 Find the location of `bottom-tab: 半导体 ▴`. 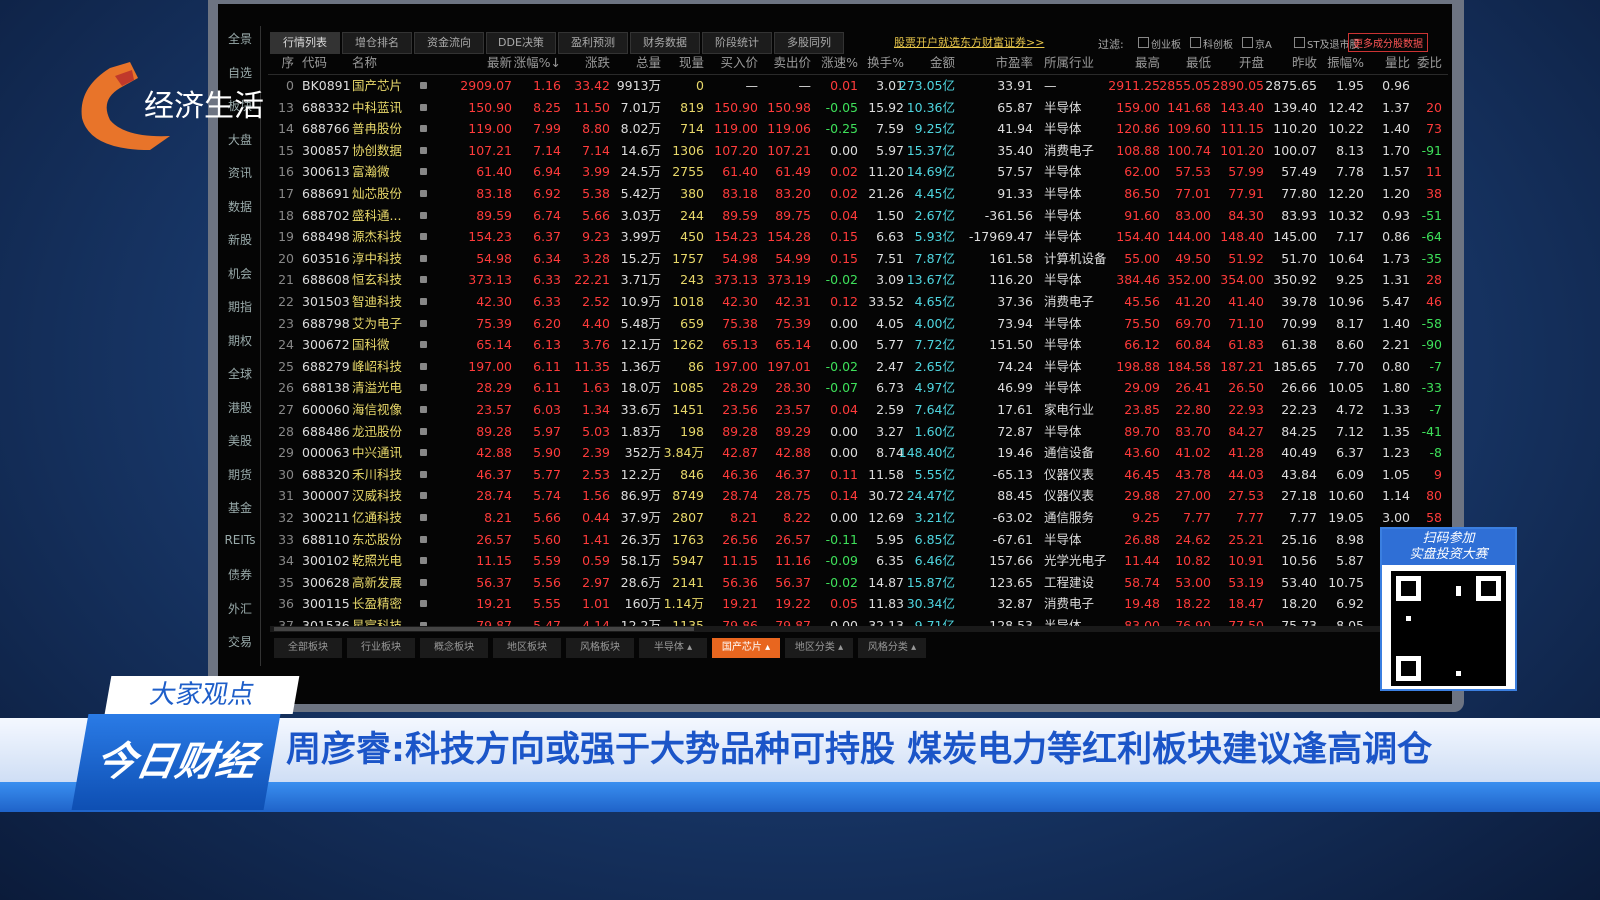

bottom-tab: 半导体 ▴ is located at coordinates (673, 648).